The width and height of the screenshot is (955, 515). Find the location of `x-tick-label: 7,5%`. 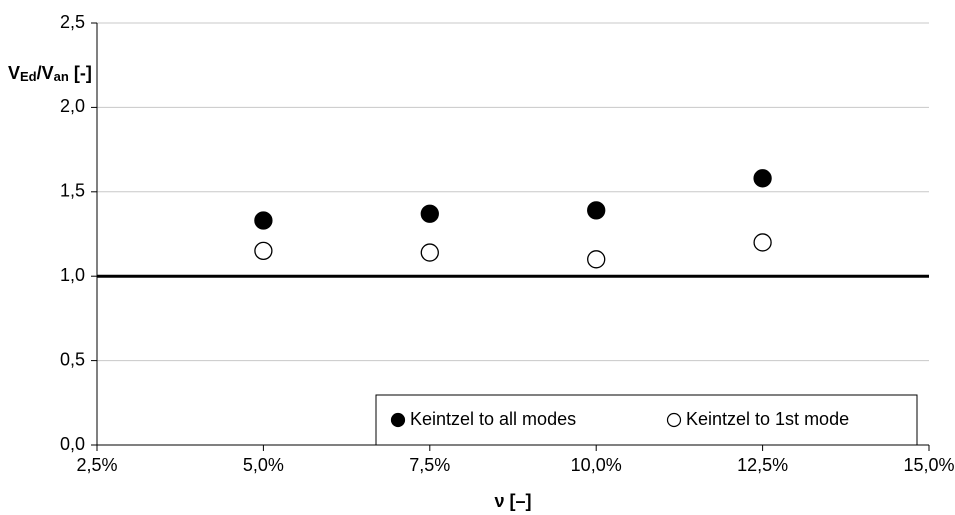

x-tick-label: 7,5% is located at coordinates (429, 465).